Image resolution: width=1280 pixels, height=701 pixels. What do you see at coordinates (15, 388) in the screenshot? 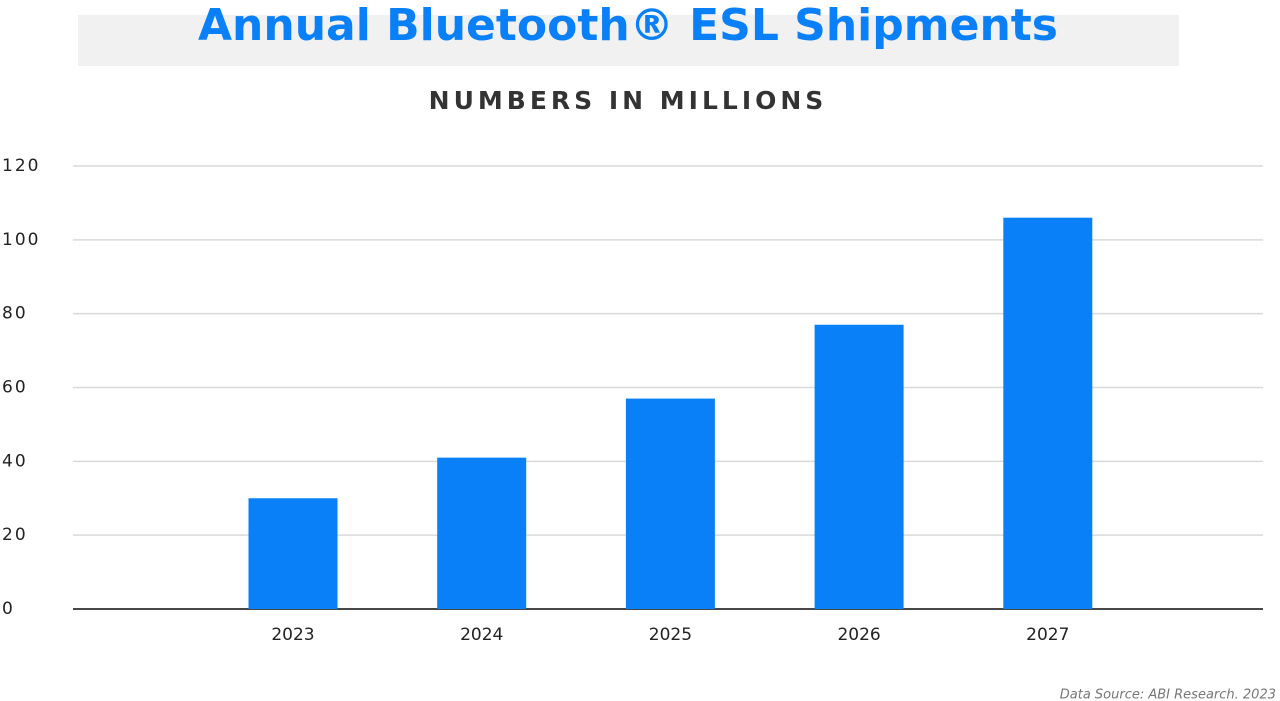
I see `y-tick-label: 60` at bounding box center [15, 388].